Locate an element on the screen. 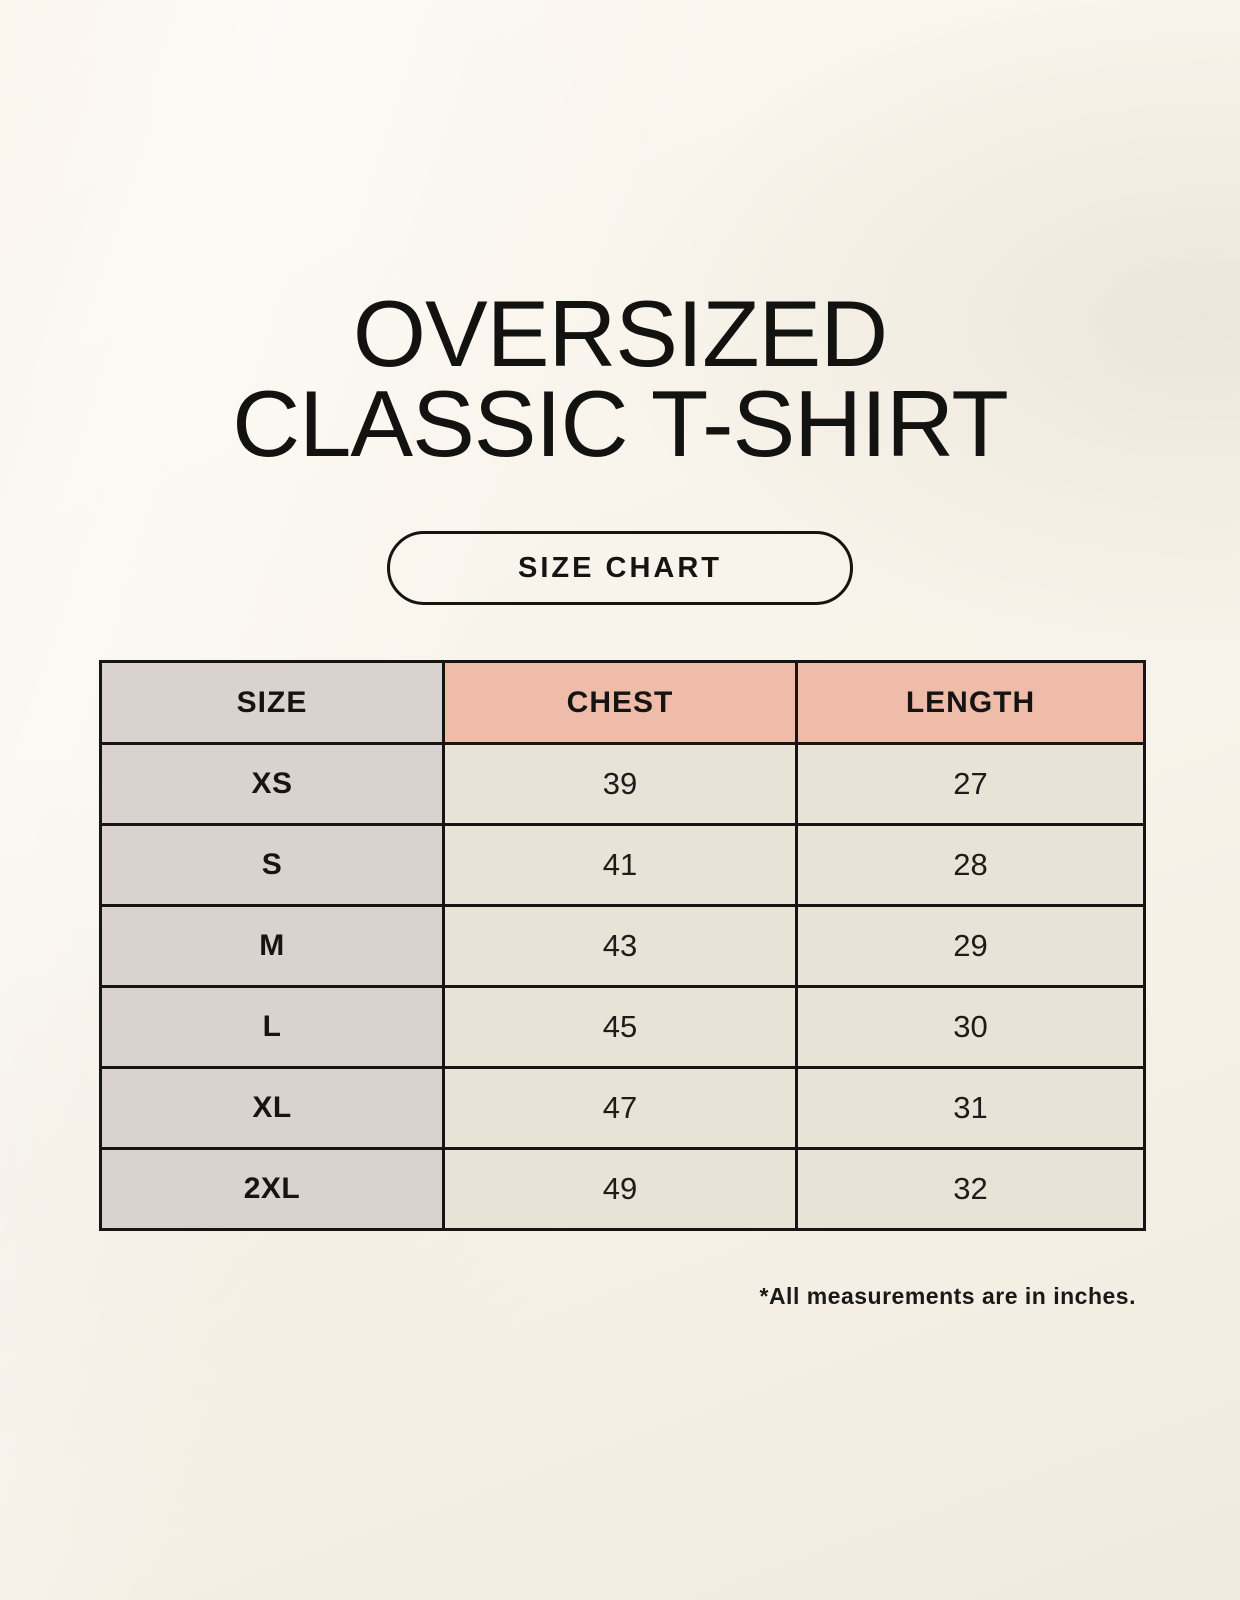 This screenshot has width=1240, height=1600. cell-l-chest: 45 is located at coordinates (620, 1027).